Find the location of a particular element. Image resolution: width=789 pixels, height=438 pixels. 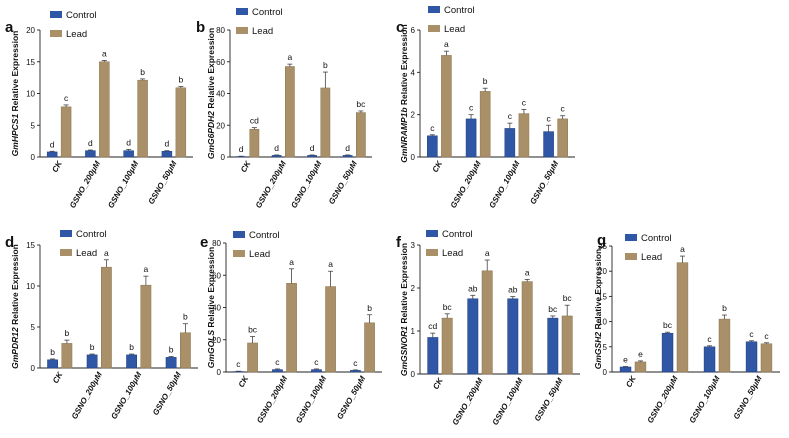

y-label-gene: GOLS is located at coordinates (211, 342).